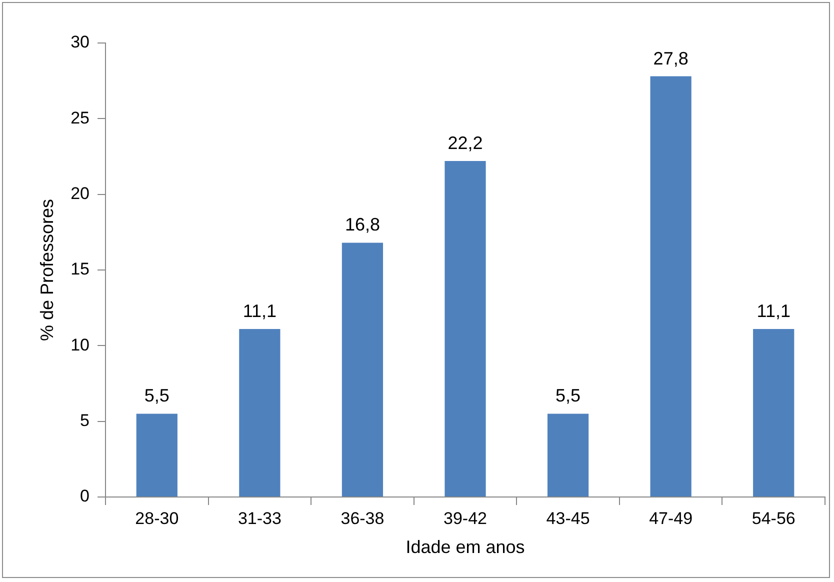  What do you see at coordinates (85, 496) in the screenshot?
I see `y-tick-label: 0` at bounding box center [85, 496].